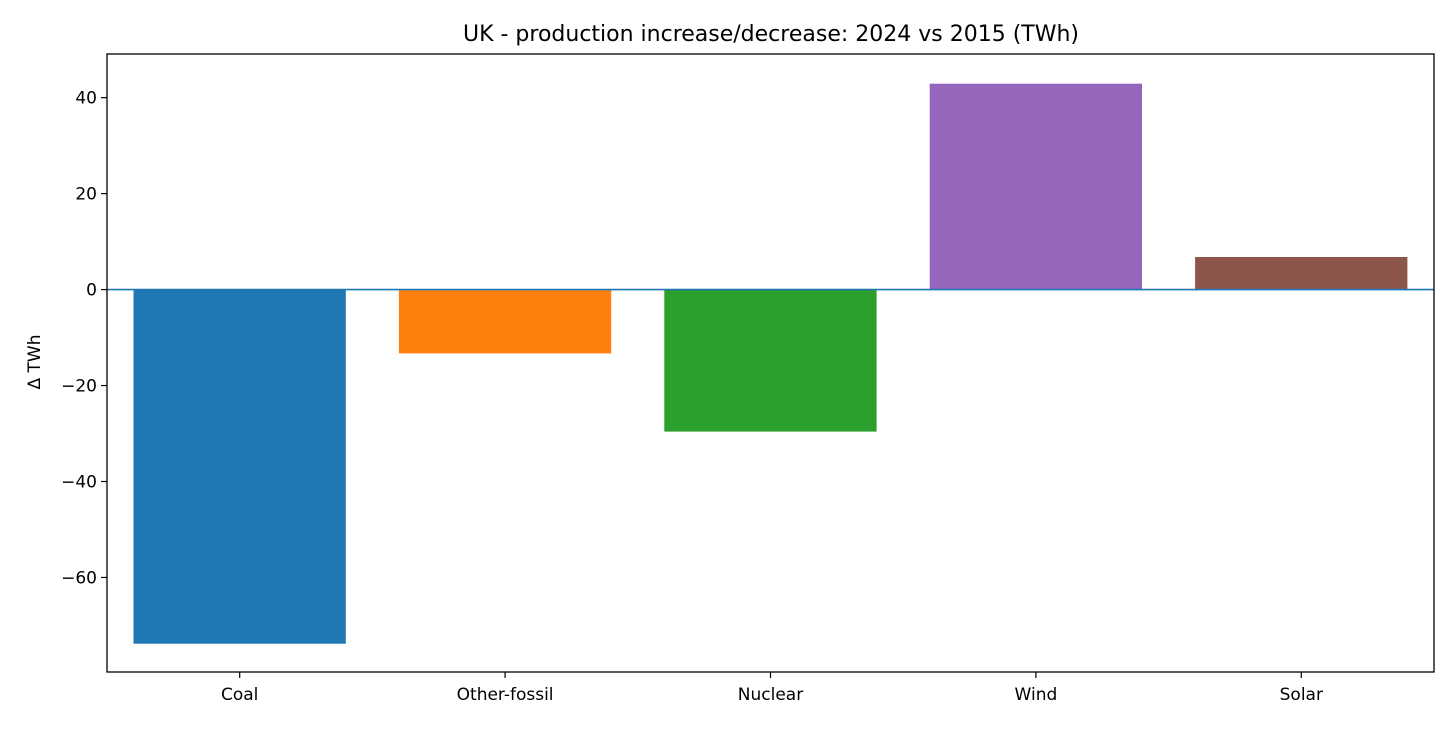 This screenshot has height=733, width=1456. I want to click on bar-coal, so click(239, 466).